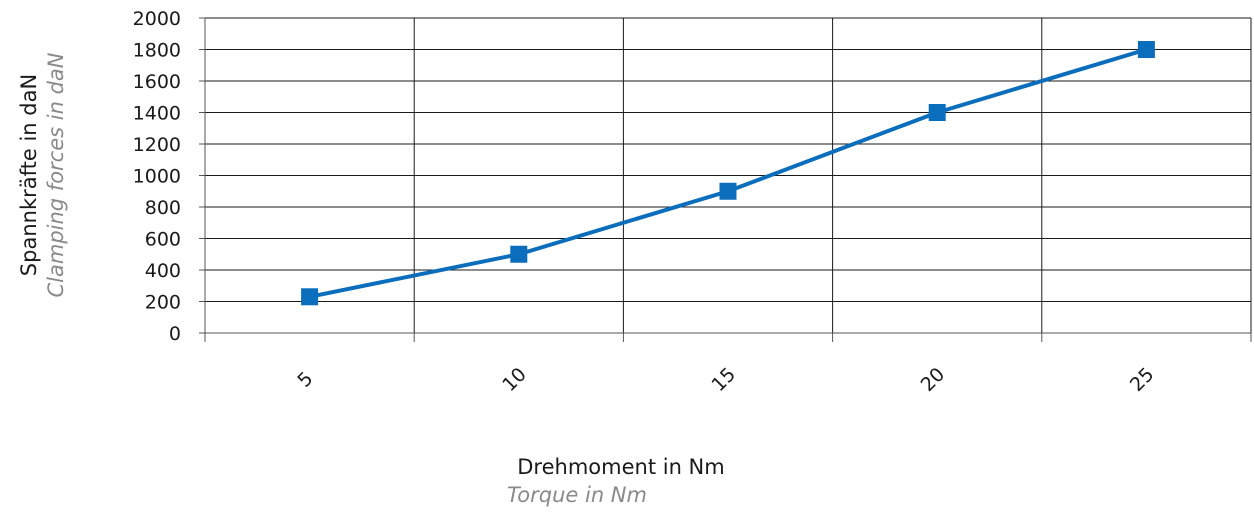 This screenshot has height=521, width=1254. I want to click on y-axis-label-secondary: Clamping forces in daN, so click(56, 174).